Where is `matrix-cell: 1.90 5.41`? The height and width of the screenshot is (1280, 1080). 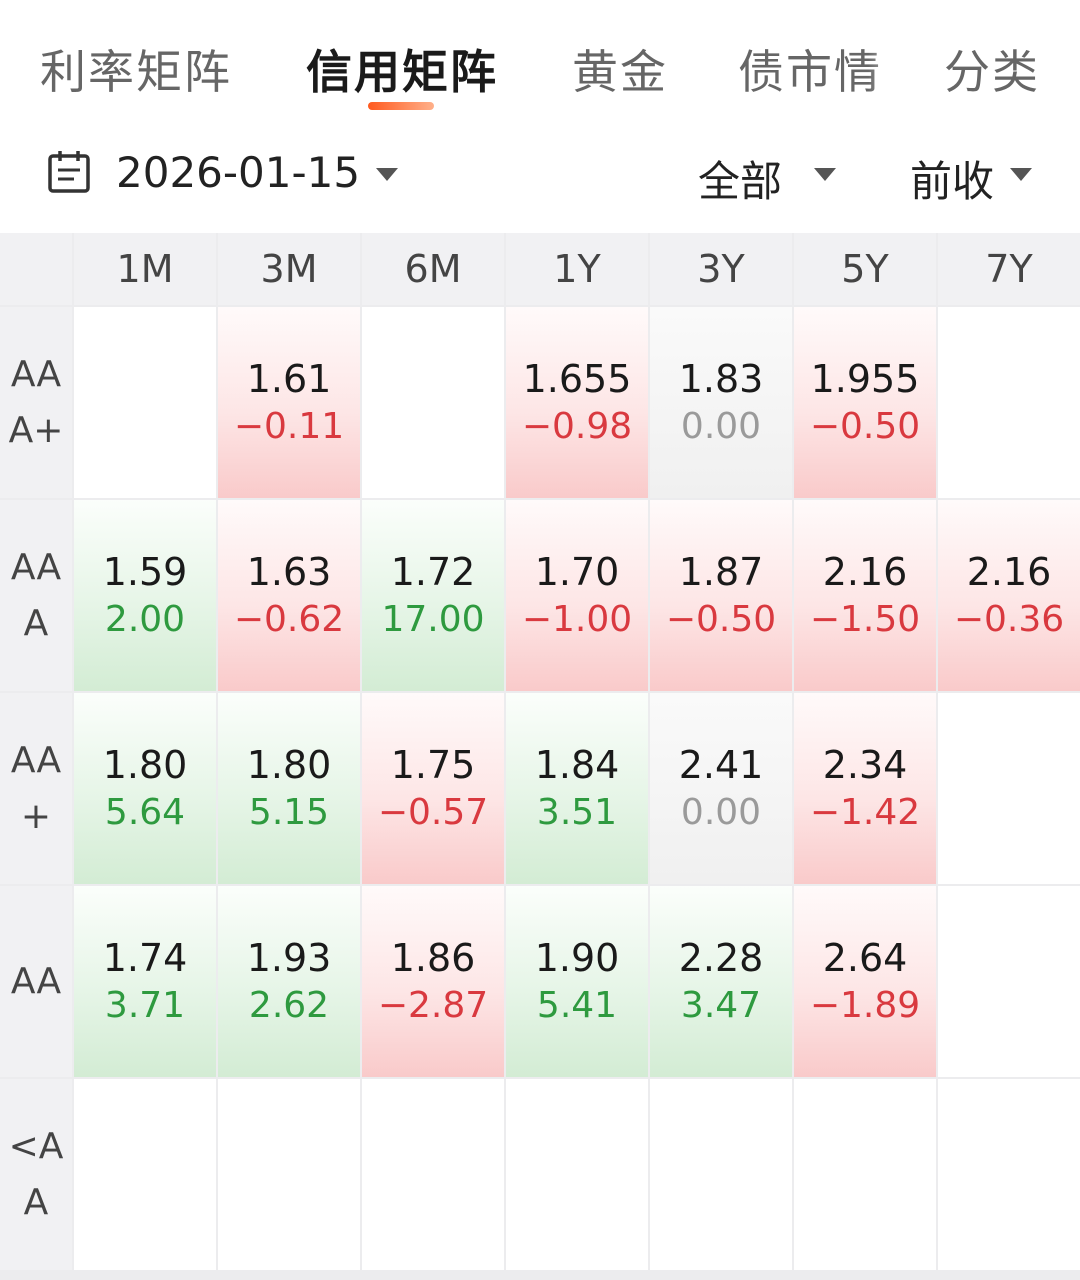
matrix-cell: 1.90 5.41 is located at coordinates (577, 981).